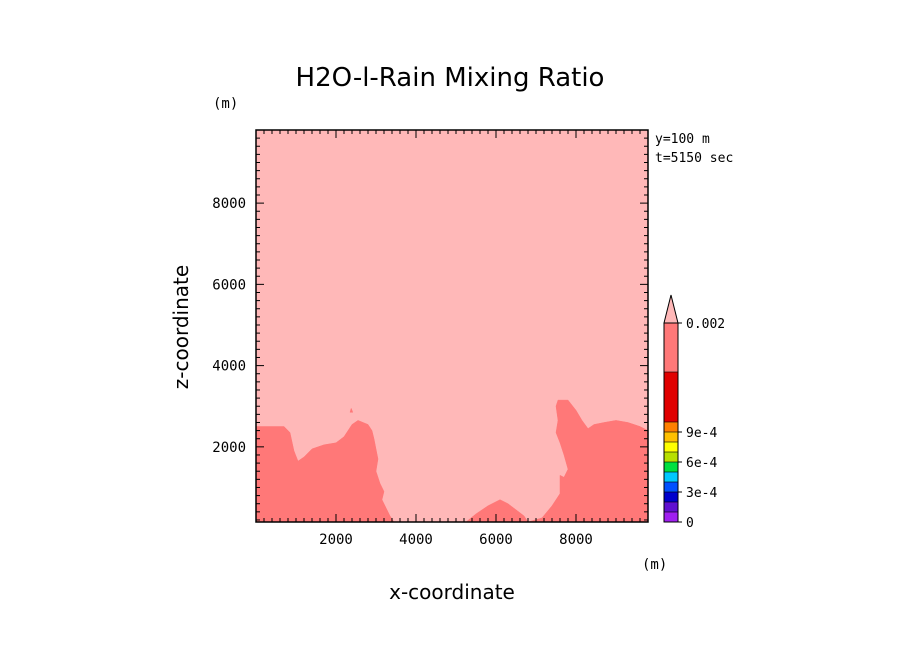  I want to click on y-tick-label: 6000, so click(229, 285).